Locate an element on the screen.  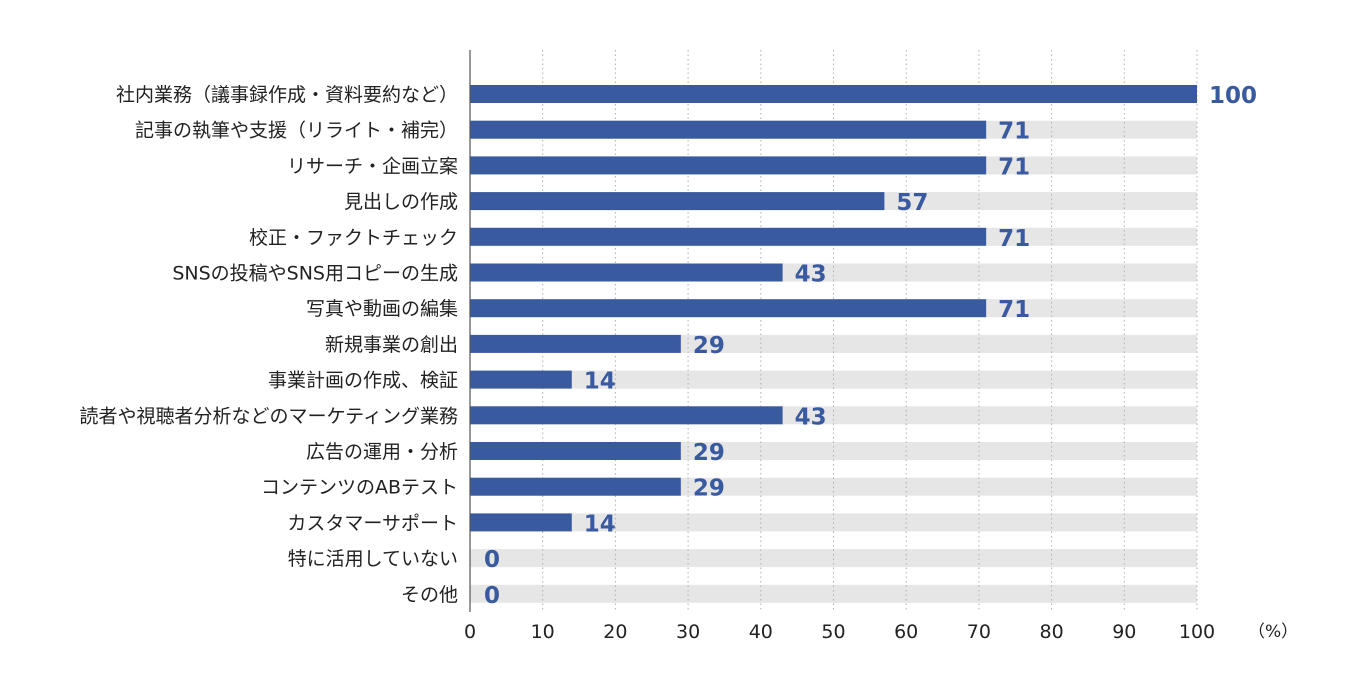
x-tick-label: 50 is located at coordinates (833, 632).